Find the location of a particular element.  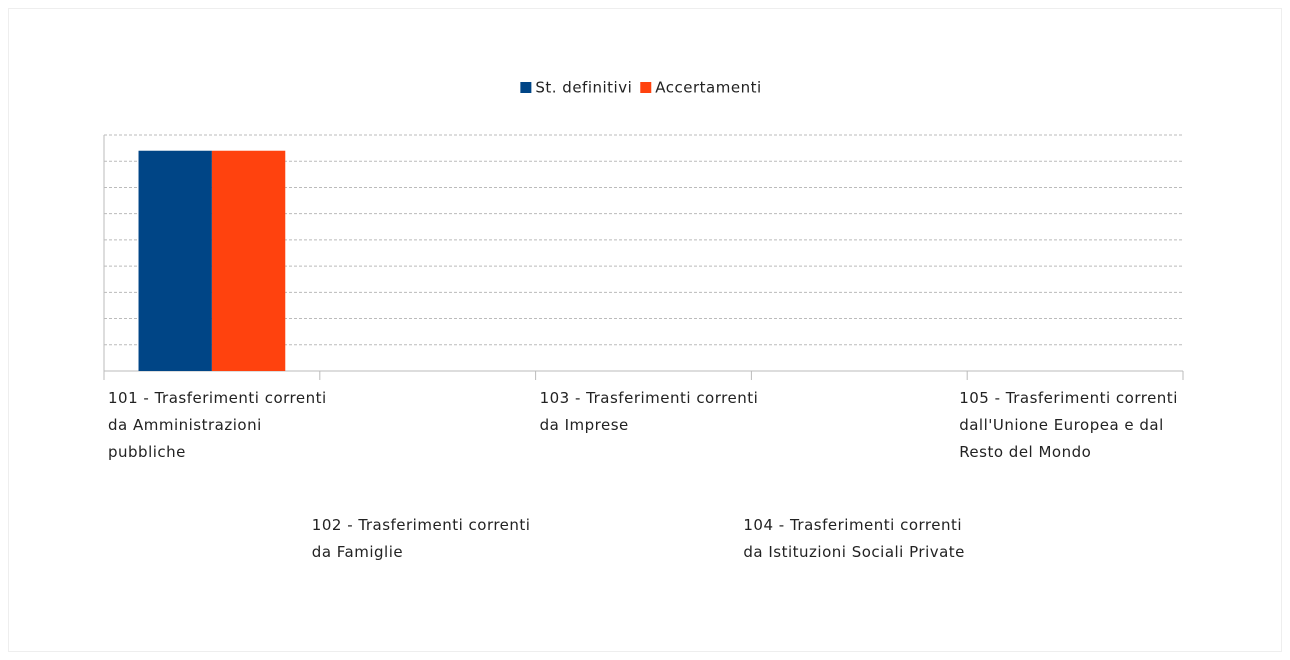

legend-label: St. definitivi is located at coordinates (583, 88).